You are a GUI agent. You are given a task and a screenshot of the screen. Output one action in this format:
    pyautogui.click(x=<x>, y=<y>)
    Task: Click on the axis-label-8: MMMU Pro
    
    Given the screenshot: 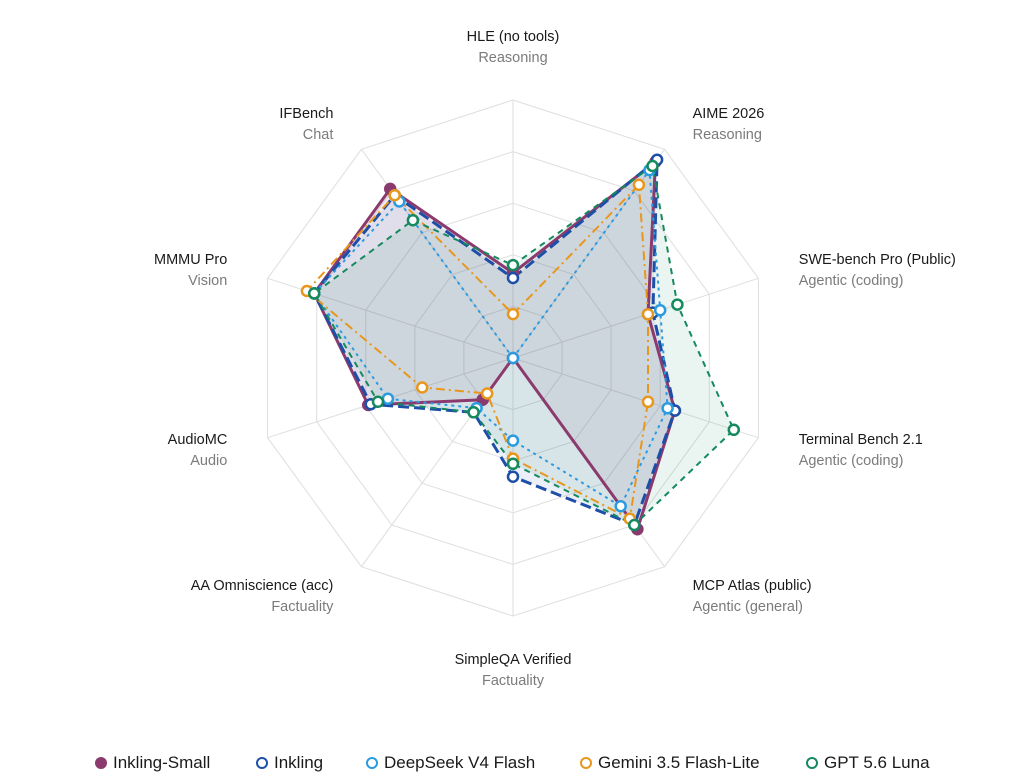 What is the action you would take?
    pyautogui.click(x=190, y=260)
    